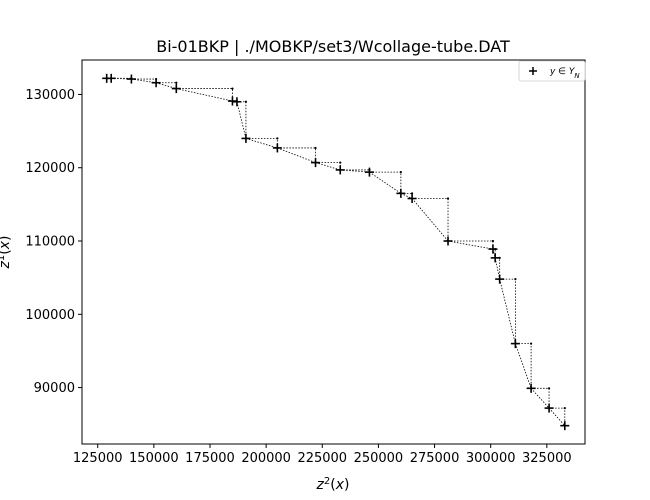 Image resolution: width=650 pixels, height=500 pixels. Describe the element at coordinates (54, 388) in the screenshot. I see `y-tick-label: 90000` at that location.